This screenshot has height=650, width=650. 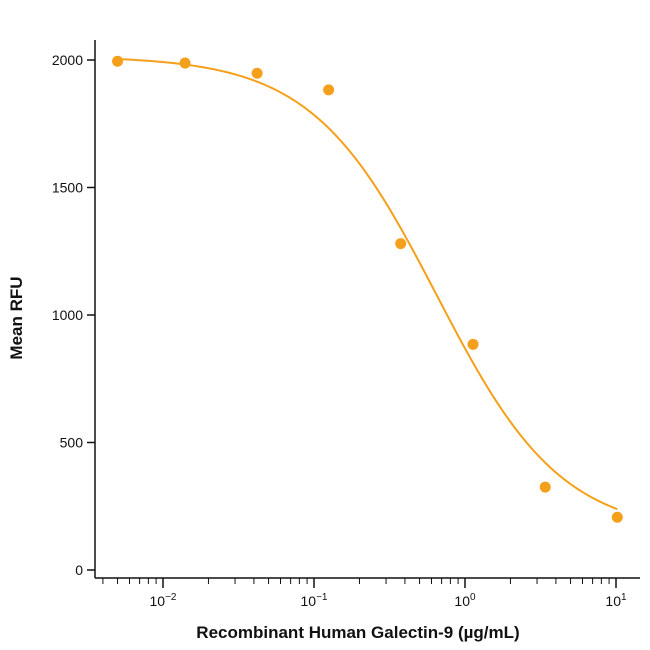 I want to click on y-tick-label: 0, so click(x=79, y=570).